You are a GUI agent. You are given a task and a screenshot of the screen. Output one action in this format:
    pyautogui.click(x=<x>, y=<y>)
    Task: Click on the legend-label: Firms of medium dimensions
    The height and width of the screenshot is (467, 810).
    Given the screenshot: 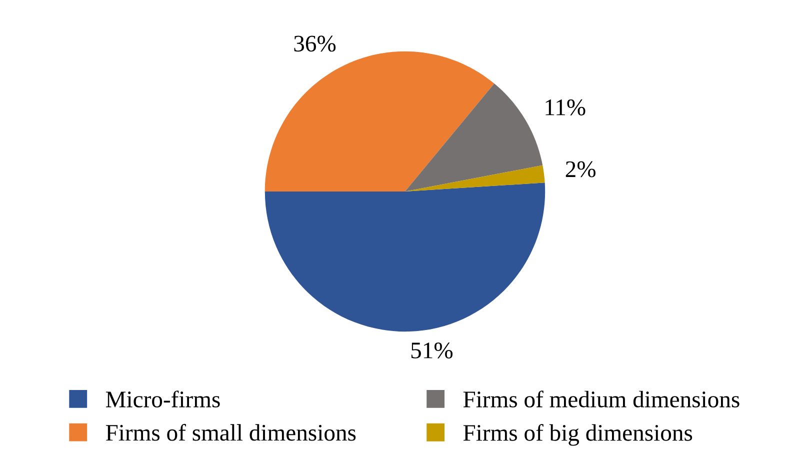 What is the action you would take?
    pyautogui.click(x=601, y=399)
    